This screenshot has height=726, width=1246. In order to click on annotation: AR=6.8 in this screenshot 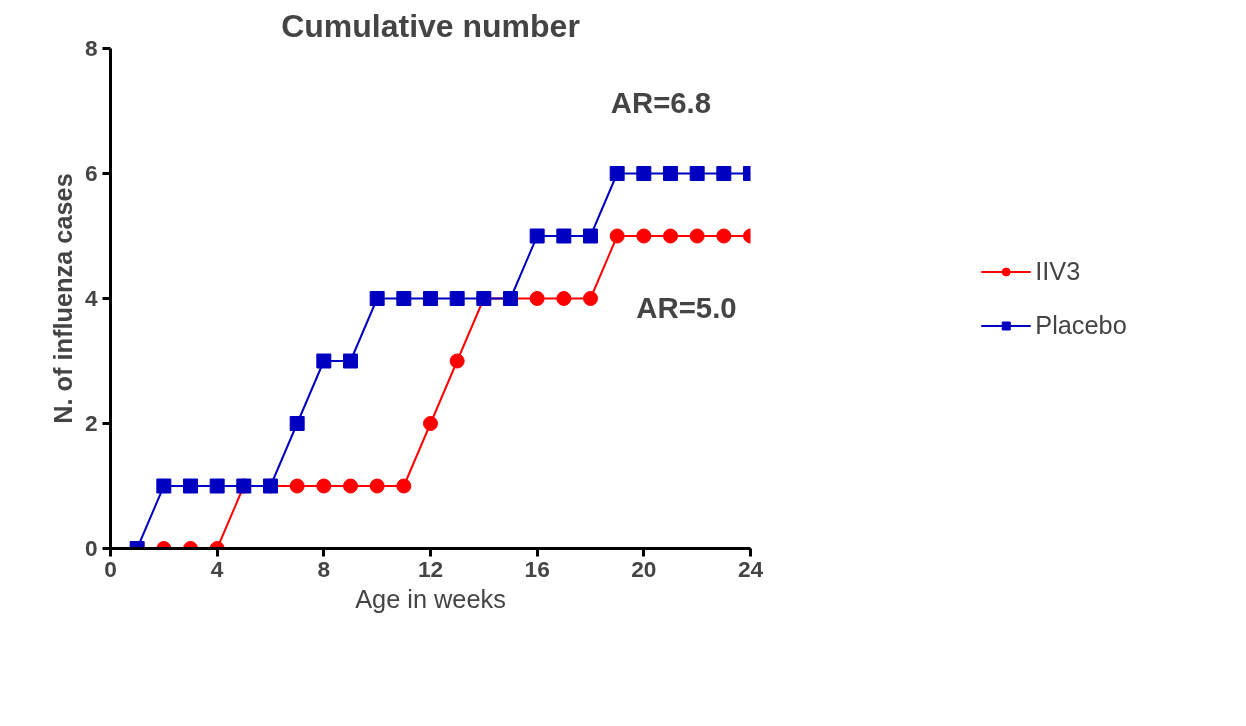, I will do `click(661, 102)`.